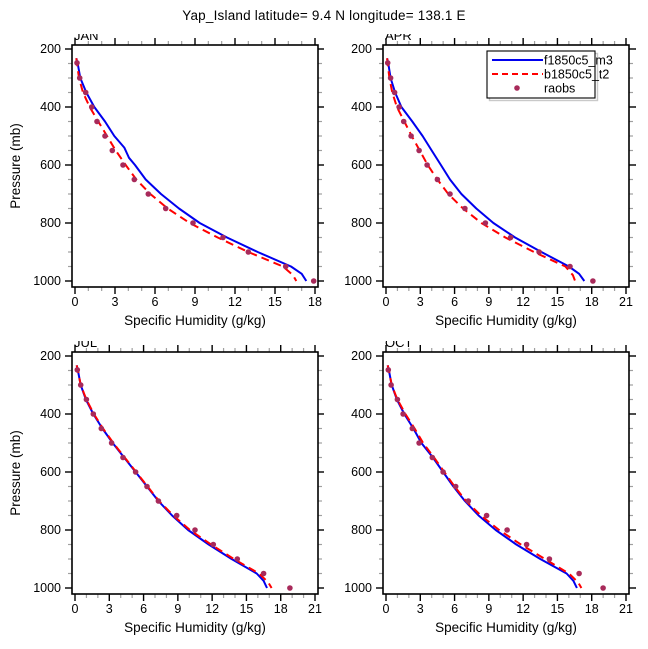  I want to click on legend-entry-b1850c5_t2: b1850c5_t2, so click(550, 75).